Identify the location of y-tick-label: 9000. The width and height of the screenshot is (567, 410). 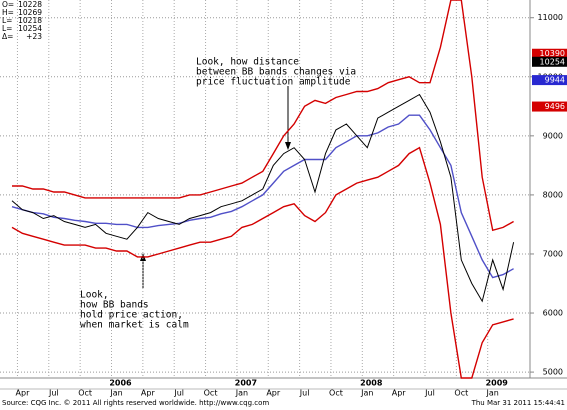
(553, 135).